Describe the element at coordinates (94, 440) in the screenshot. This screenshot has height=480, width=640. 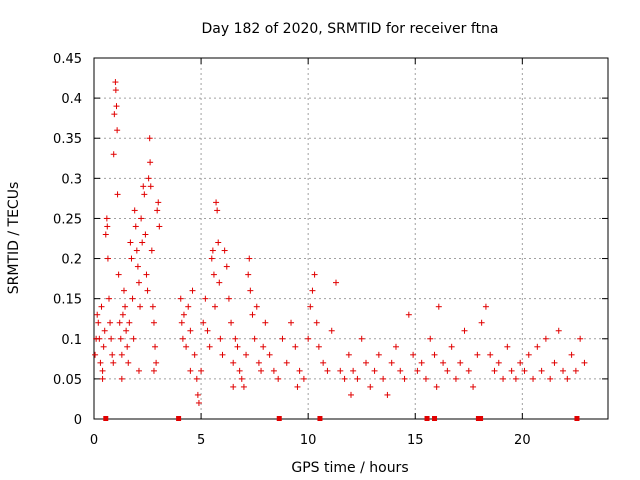
I see `x-tick-label: 0` at that location.